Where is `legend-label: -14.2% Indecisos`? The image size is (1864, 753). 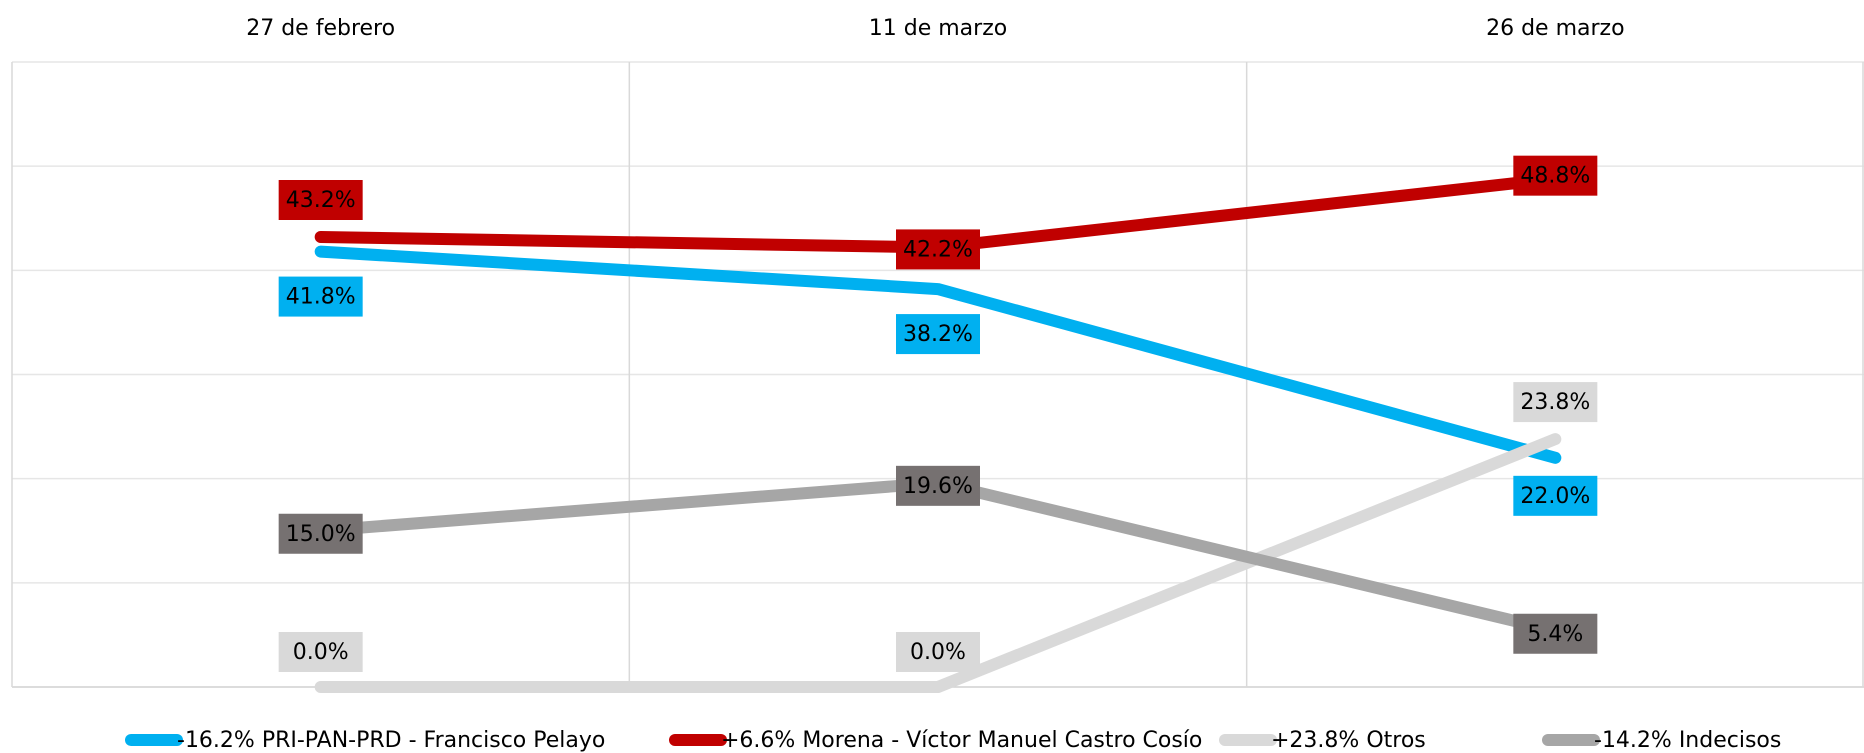 legend-label: -14.2% Indecisos is located at coordinates (1687, 740).